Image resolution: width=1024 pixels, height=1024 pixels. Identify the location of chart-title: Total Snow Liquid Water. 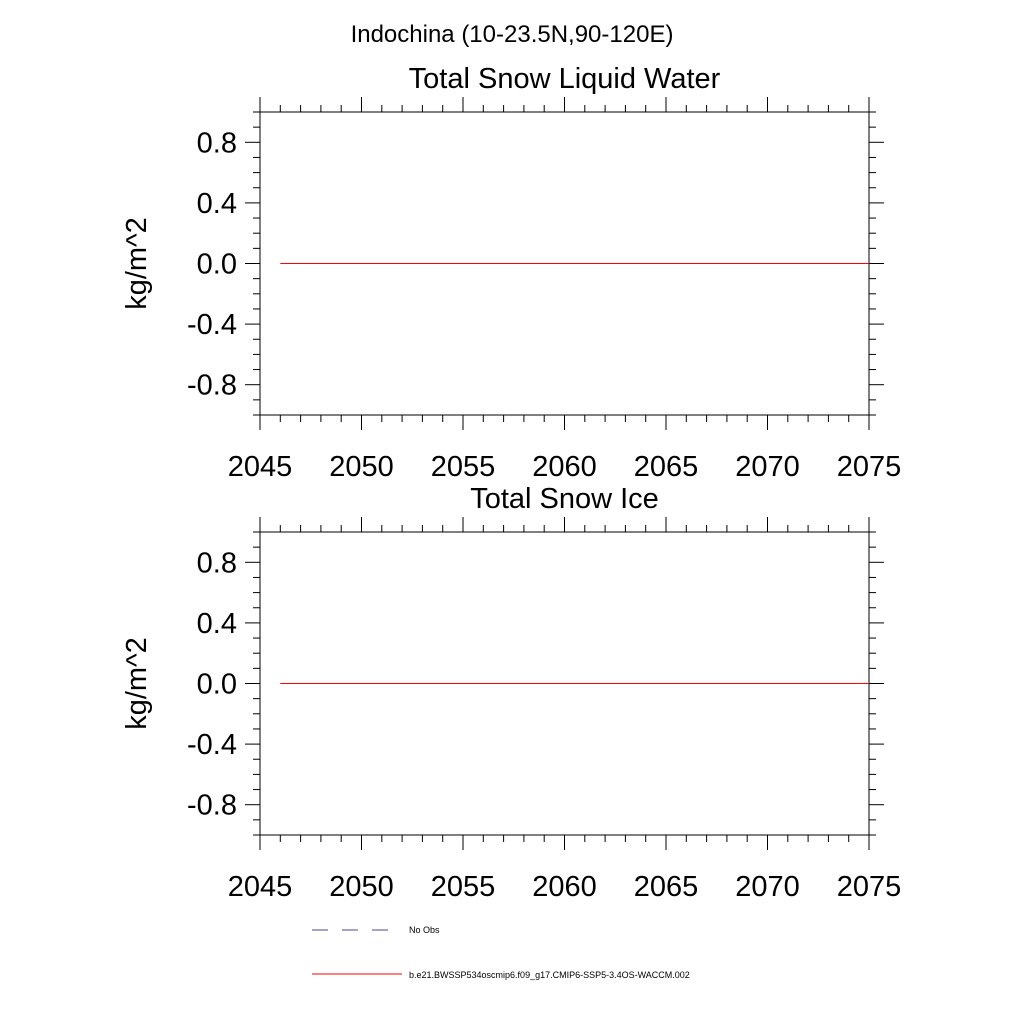
(565, 79).